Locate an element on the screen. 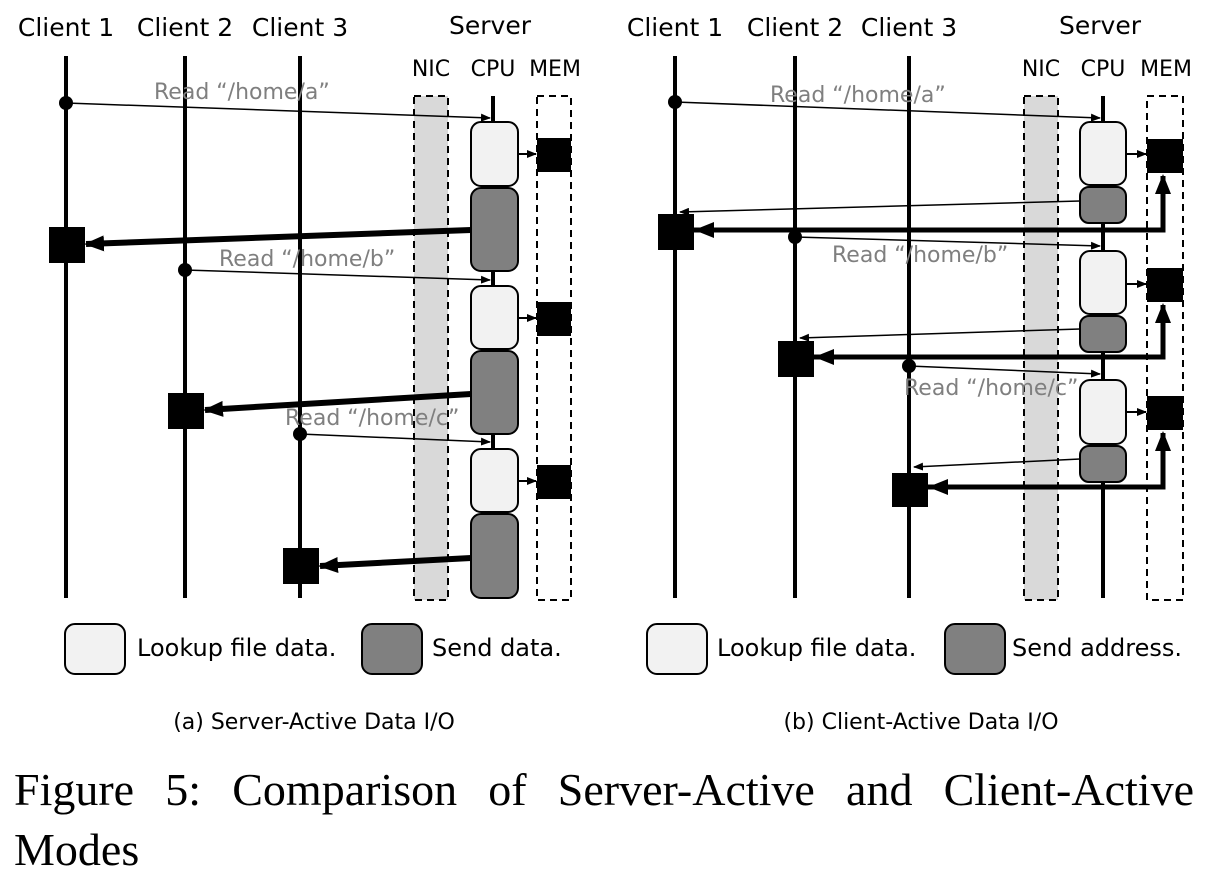 This screenshot has width=1212, height=880. legend-send-label: Send data. is located at coordinates (497, 648).